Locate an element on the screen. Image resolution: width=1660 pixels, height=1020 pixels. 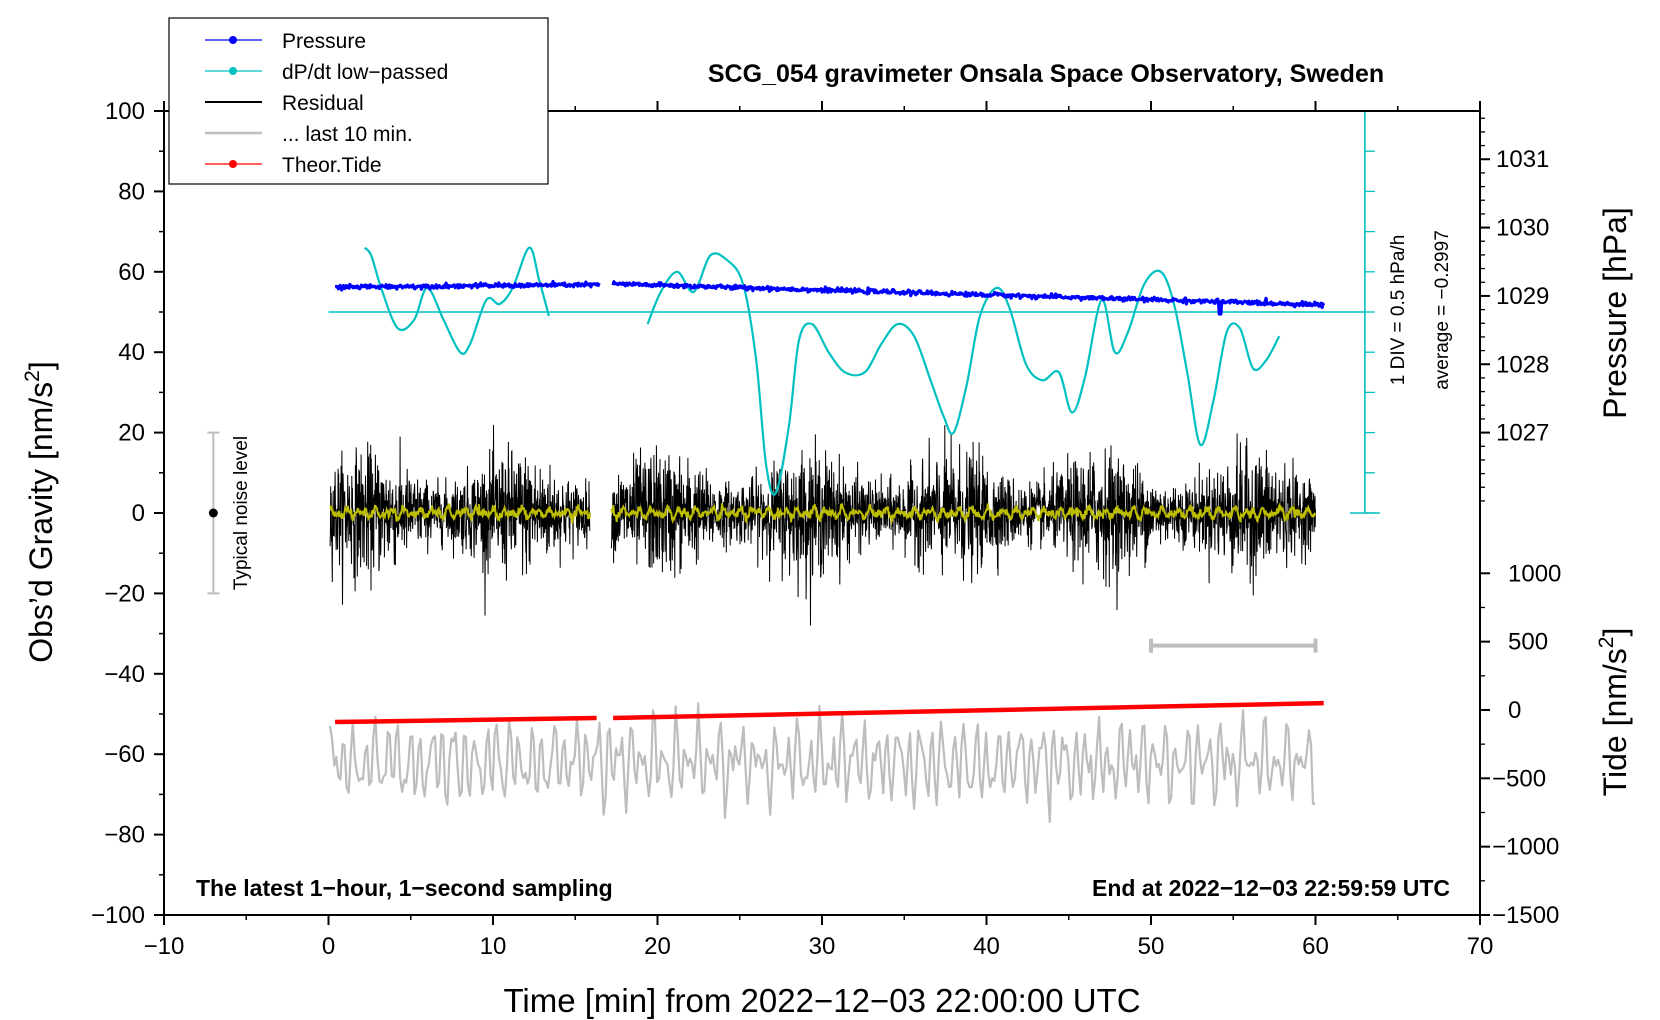
legend-label-residual: Residual is located at coordinates (323, 103).